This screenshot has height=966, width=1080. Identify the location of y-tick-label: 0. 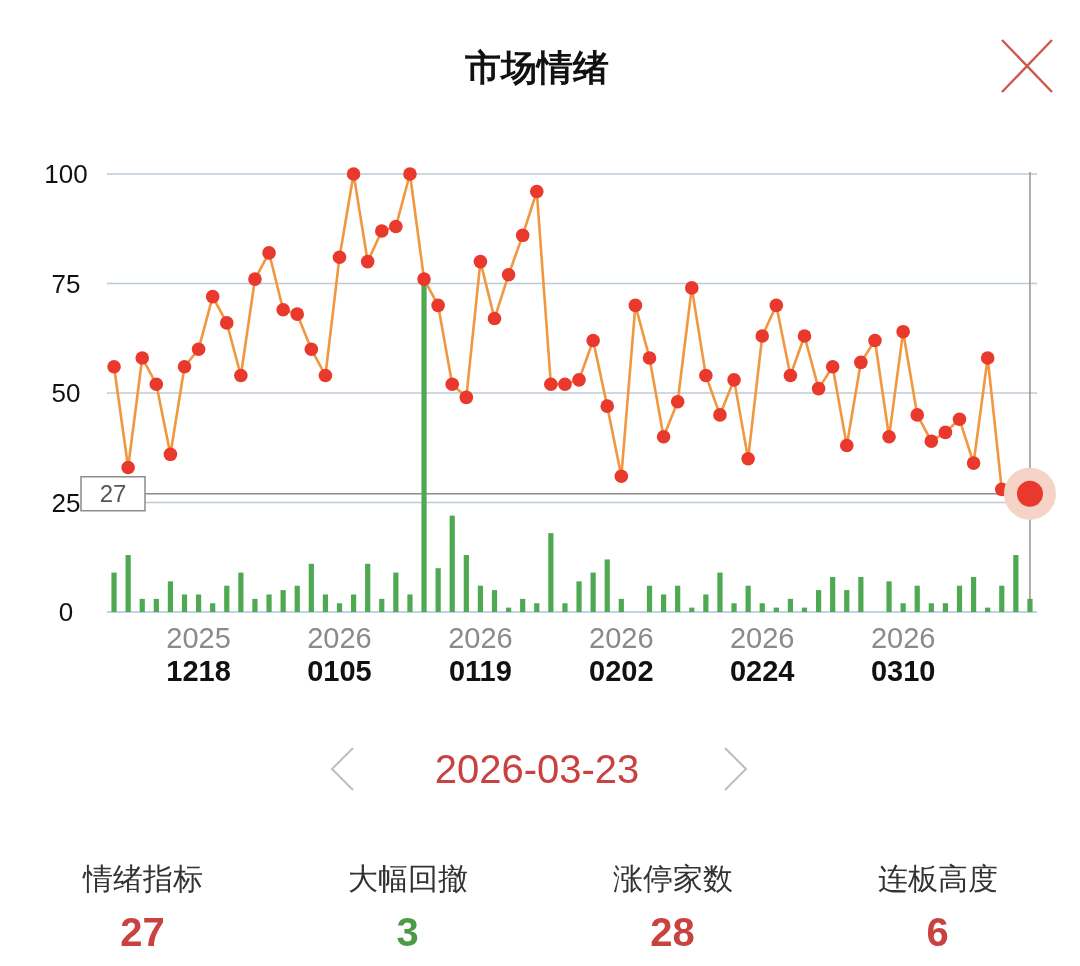
(66, 612).